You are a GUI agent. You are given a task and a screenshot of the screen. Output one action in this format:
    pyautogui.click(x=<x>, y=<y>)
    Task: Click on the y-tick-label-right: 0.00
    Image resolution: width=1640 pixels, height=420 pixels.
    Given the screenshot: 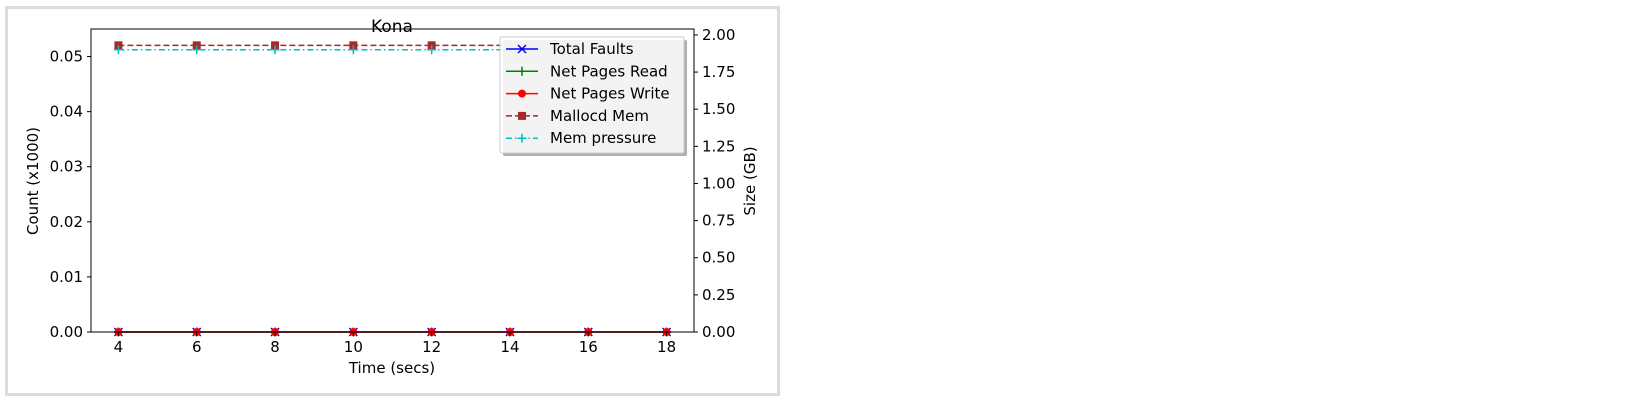 What is the action you would take?
    pyautogui.click(x=718, y=332)
    